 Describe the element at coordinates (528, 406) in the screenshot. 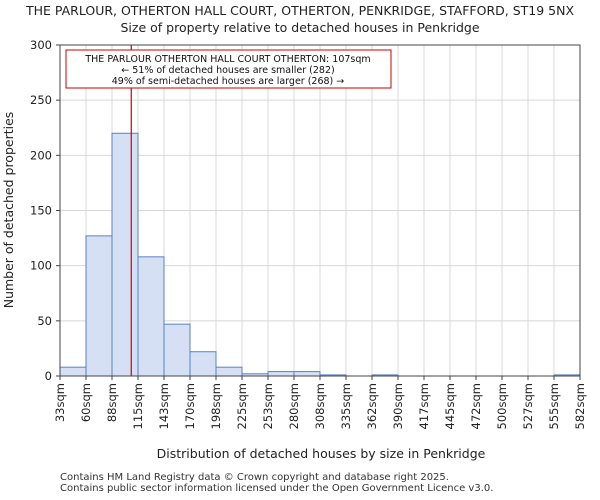

I see `x-tick-label: 527sqm` at that location.